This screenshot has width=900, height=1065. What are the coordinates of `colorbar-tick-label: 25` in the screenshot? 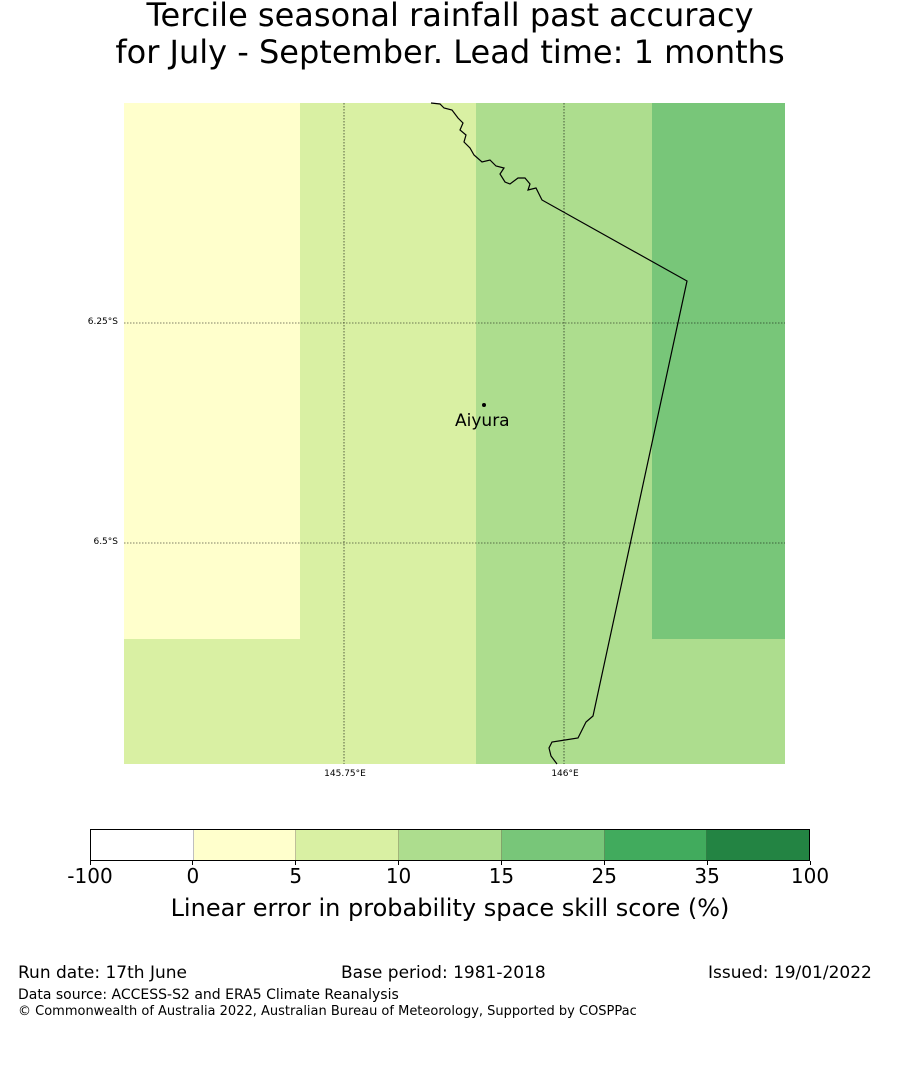 It's located at (604, 876).